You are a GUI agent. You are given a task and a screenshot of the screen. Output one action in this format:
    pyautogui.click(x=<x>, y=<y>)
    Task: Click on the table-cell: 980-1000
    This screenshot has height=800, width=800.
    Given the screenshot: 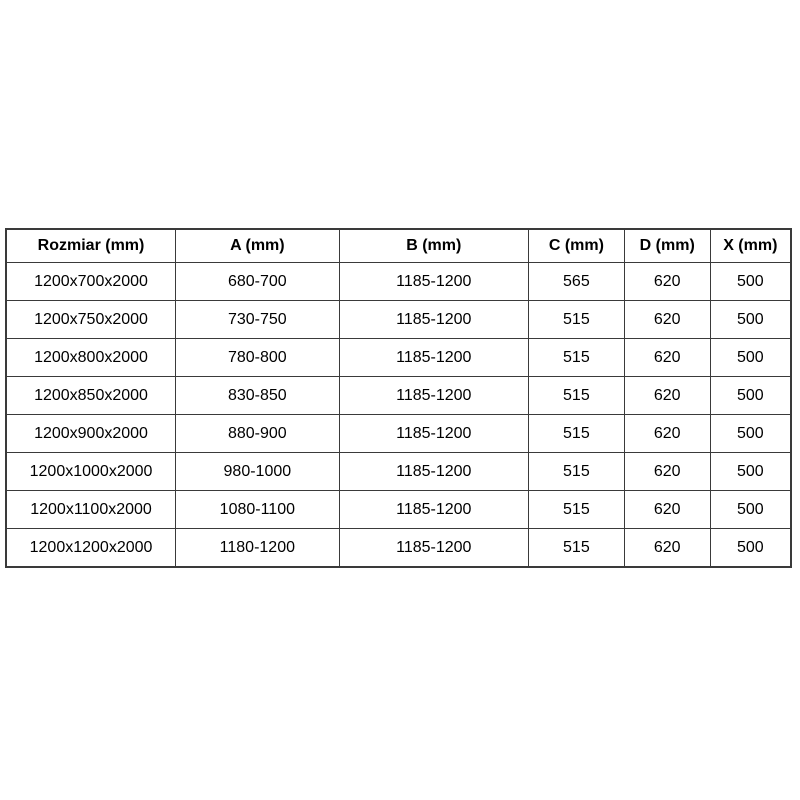 What is the action you would take?
    pyautogui.click(x=257, y=471)
    